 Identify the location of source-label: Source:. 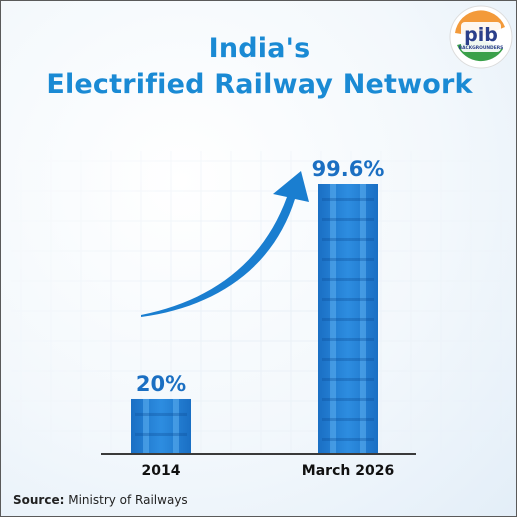
(39, 500).